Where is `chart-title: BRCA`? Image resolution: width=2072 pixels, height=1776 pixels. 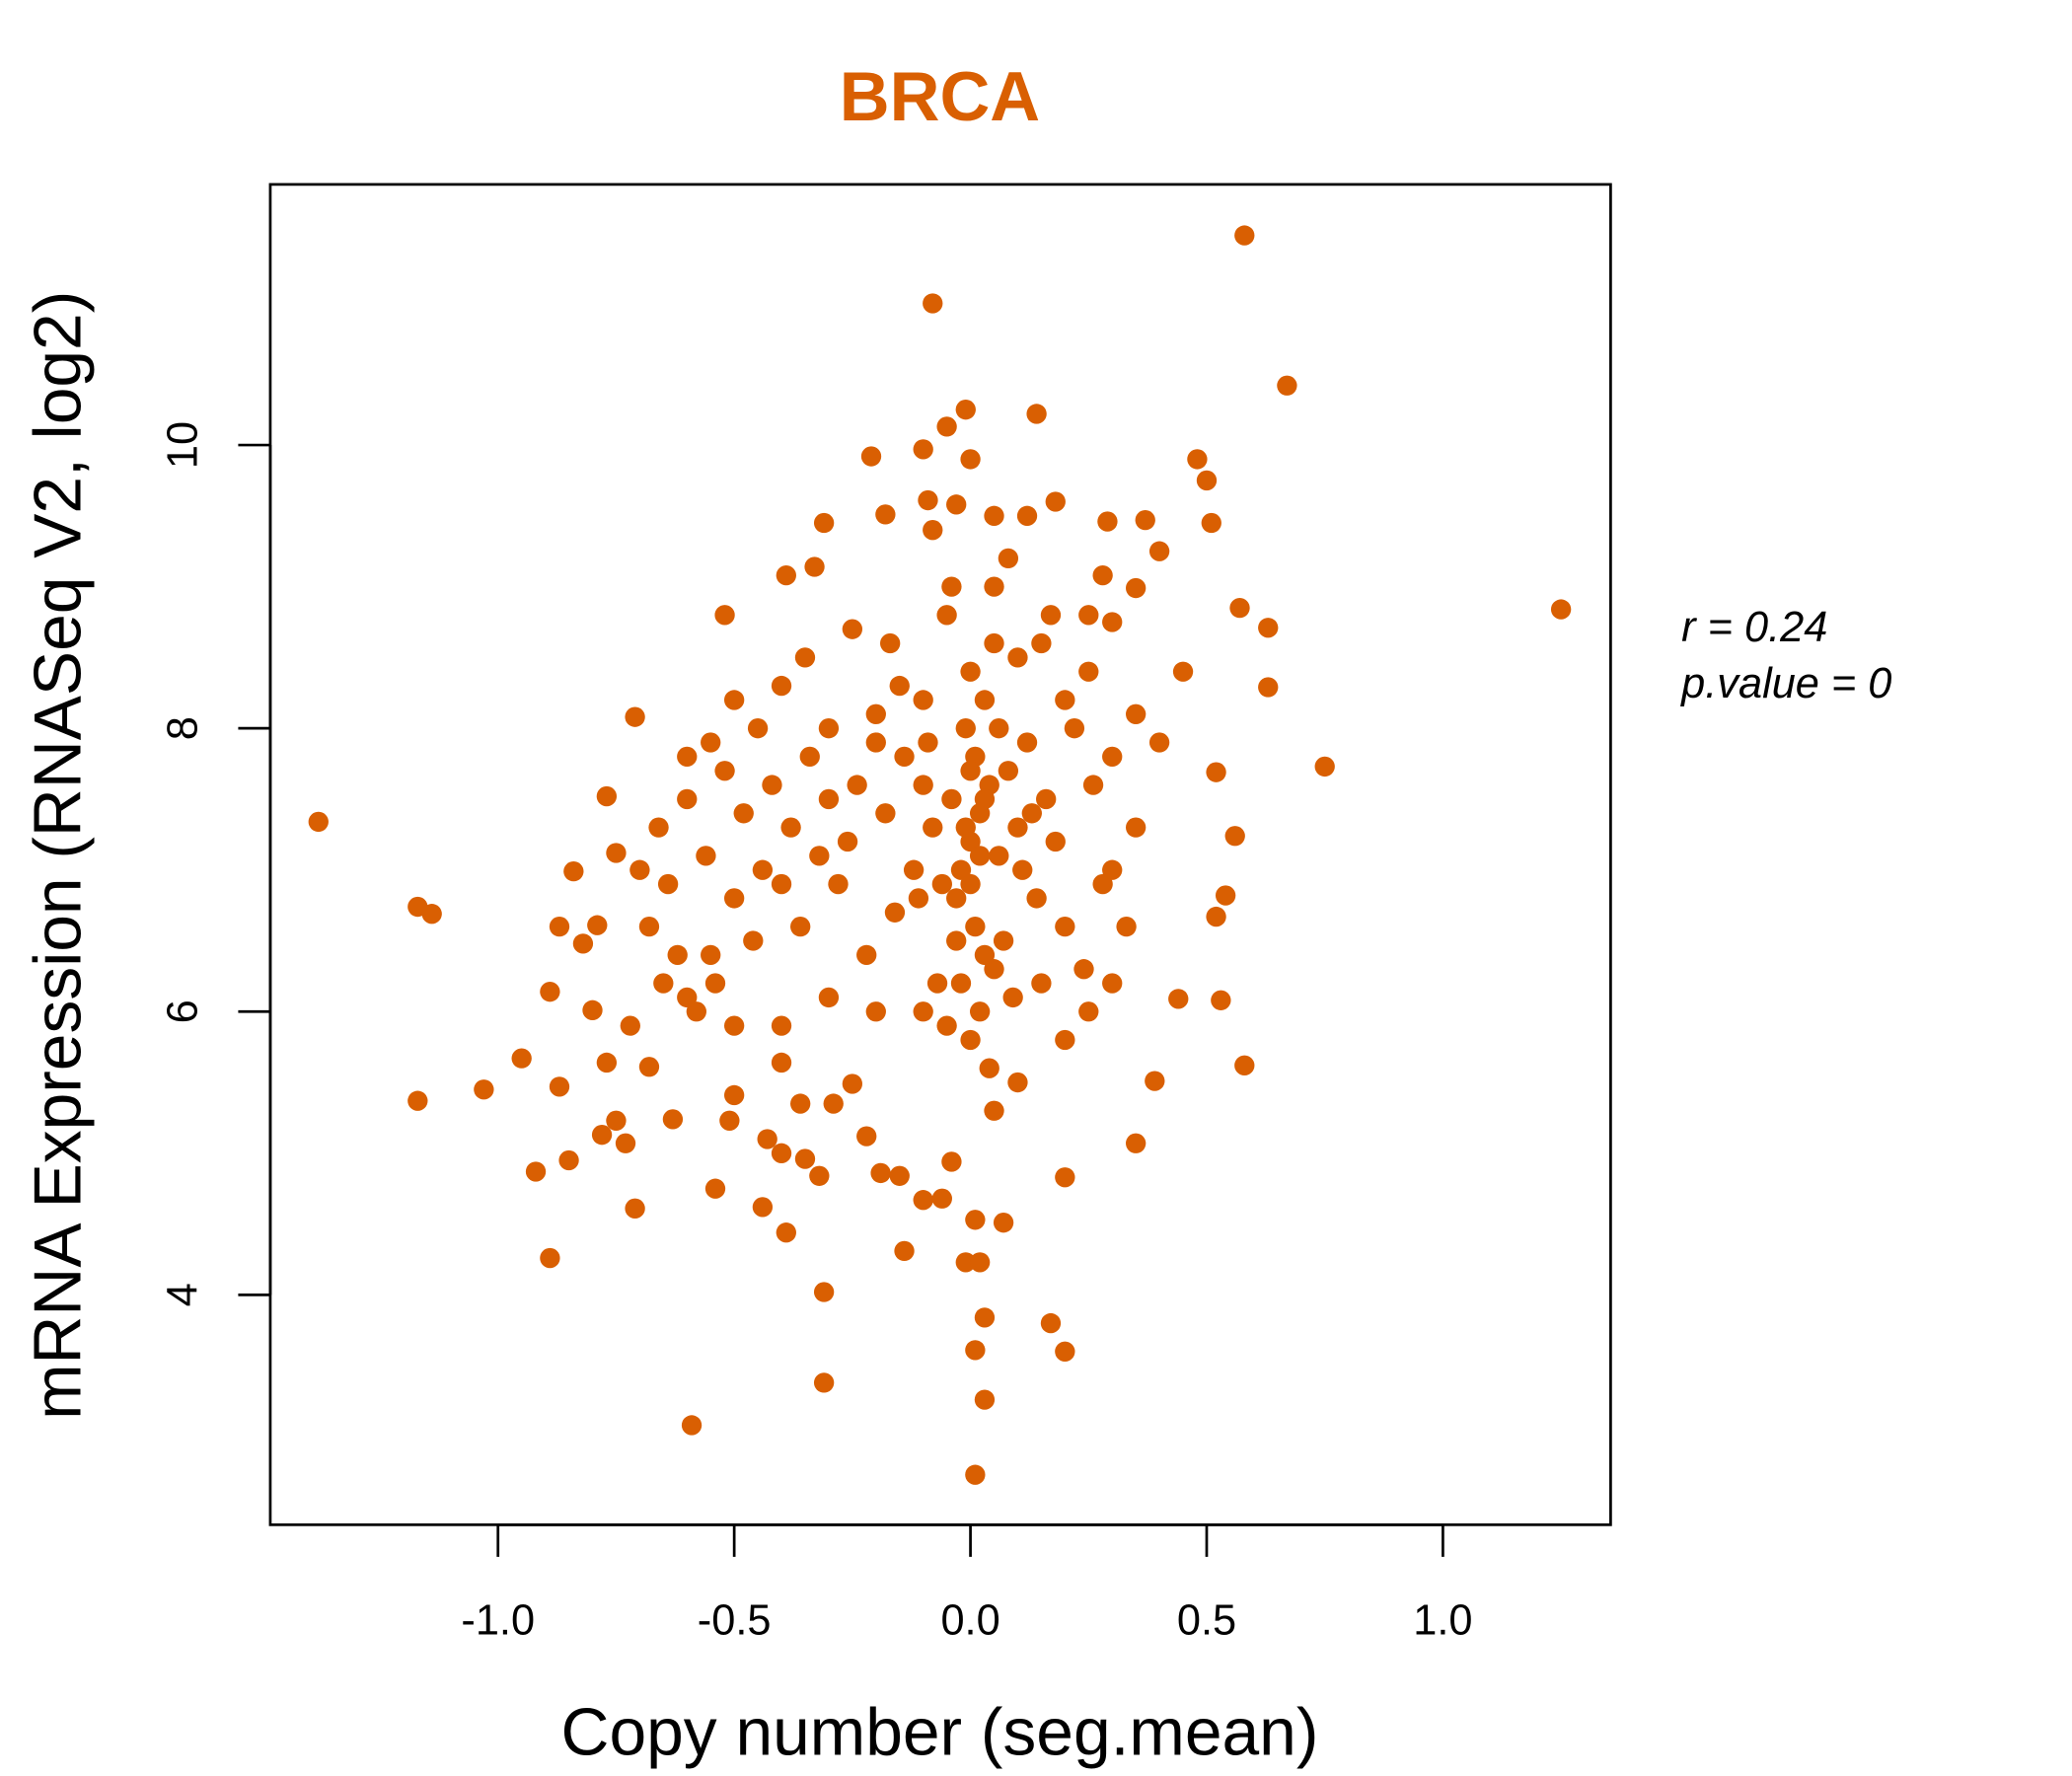
chart-title: BRCA is located at coordinates (940, 96).